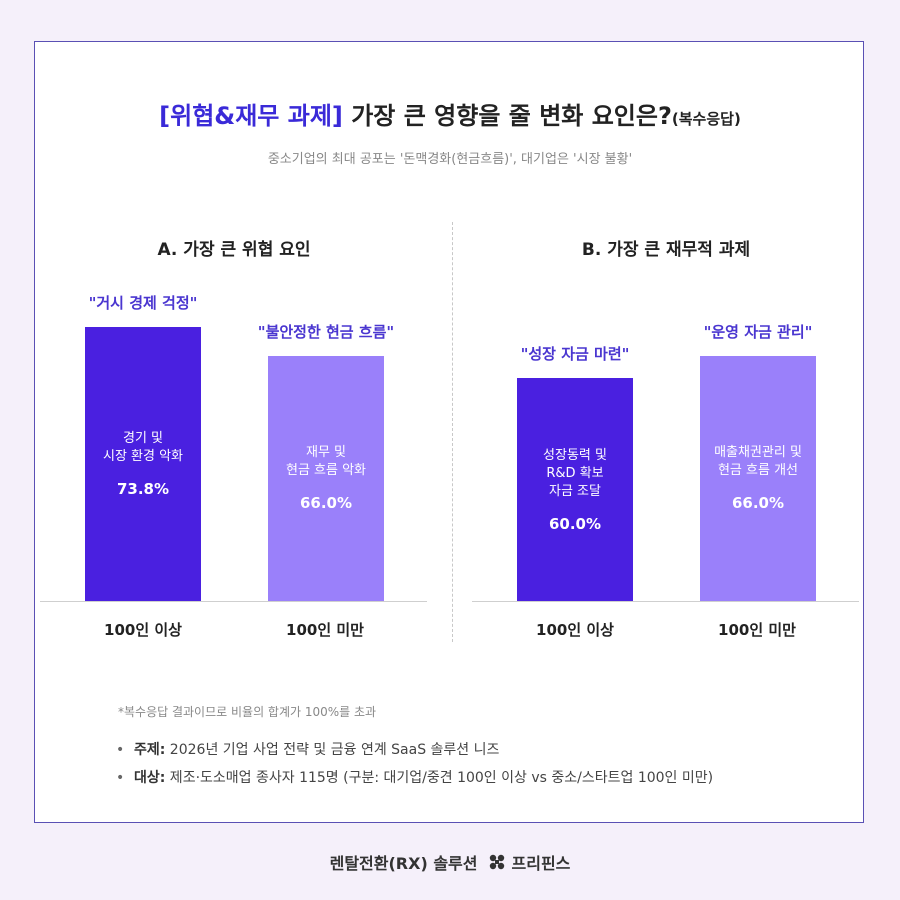 This screenshot has width=900, height=900. I want to click on topic-value: 2026년 기업 사업 전략 및 금융 연계 SaaS 솔루션 니즈, so click(332, 750).